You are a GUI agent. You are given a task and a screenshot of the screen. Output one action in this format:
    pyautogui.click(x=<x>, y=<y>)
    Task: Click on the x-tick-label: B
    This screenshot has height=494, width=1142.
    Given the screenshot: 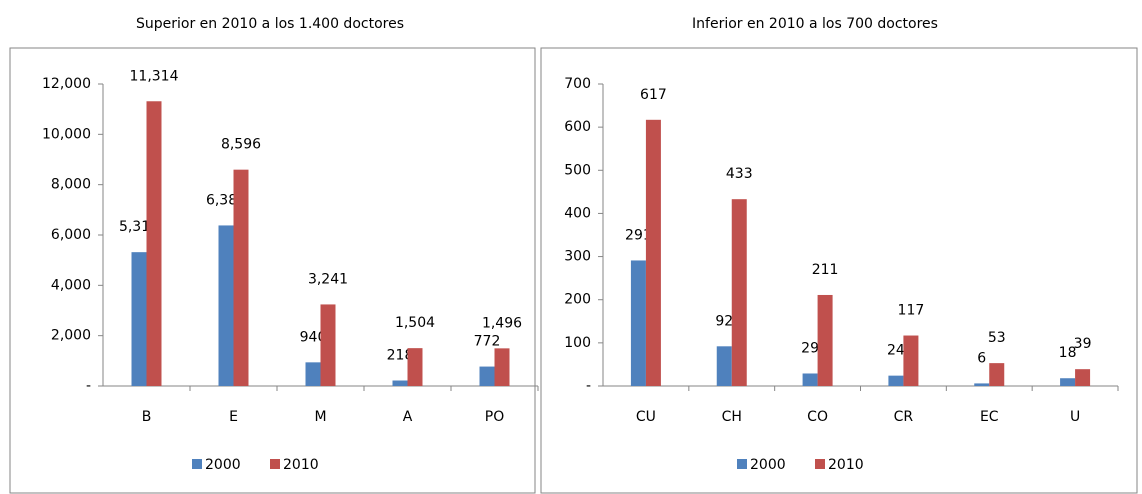 What is the action you would take?
    pyautogui.click(x=147, y=417)
    